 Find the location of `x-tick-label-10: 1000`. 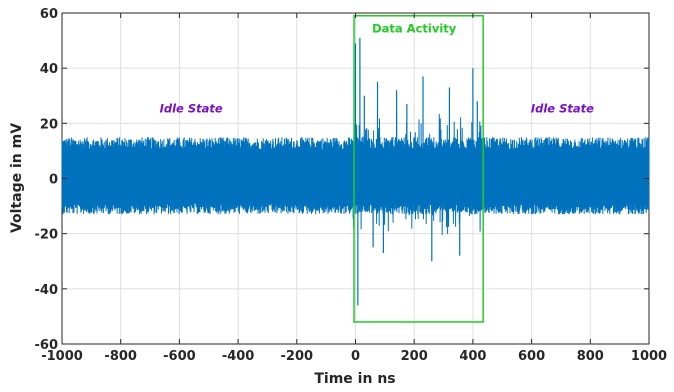

x-tick-label-10: 1000 is located at coordinates (649, 356).